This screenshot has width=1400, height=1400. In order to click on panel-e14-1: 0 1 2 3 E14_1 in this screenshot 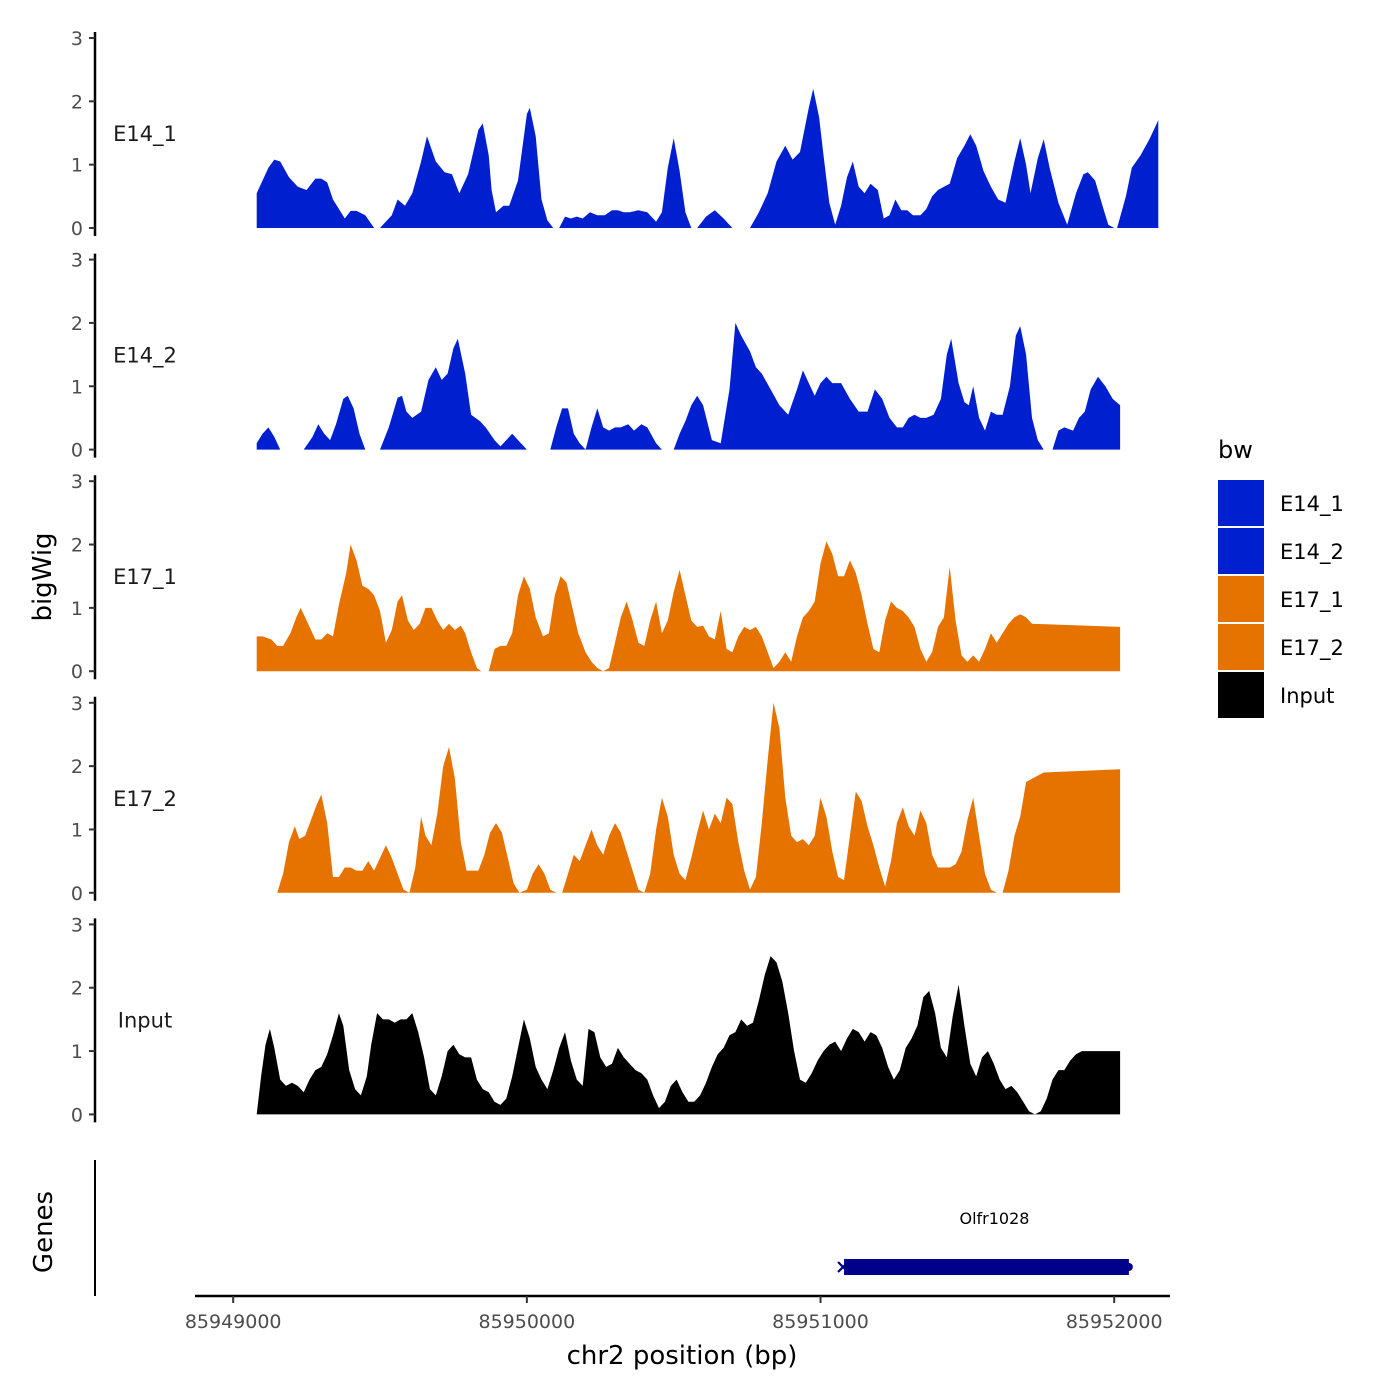, I will do `click(615, 134)`.